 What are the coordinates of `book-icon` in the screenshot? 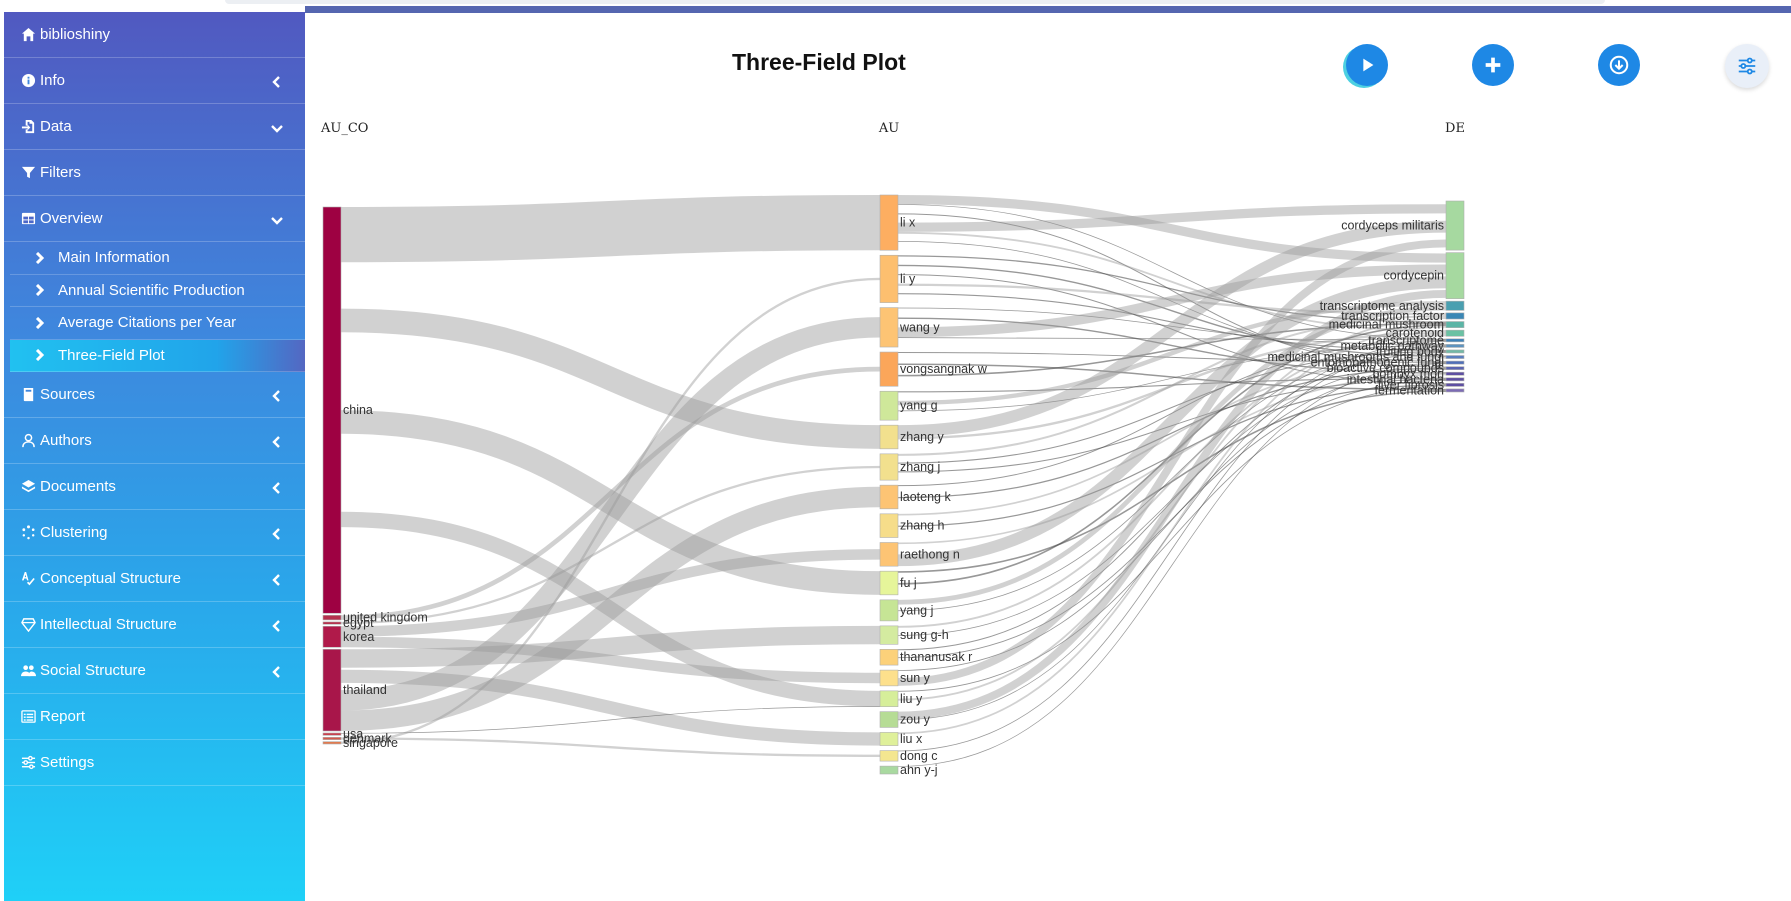 It's located at (28, 395).